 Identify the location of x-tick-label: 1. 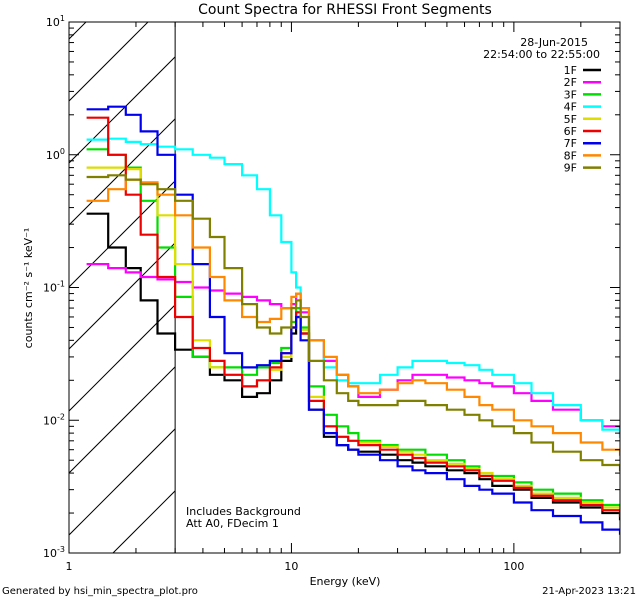
(69, 566).